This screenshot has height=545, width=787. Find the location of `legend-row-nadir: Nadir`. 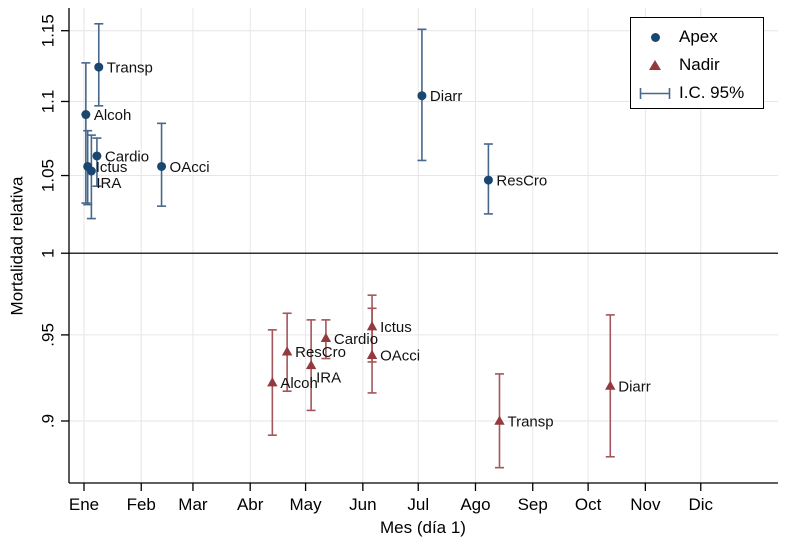

legend-row-nadir: Nadir is located at coordinates (697, 65).